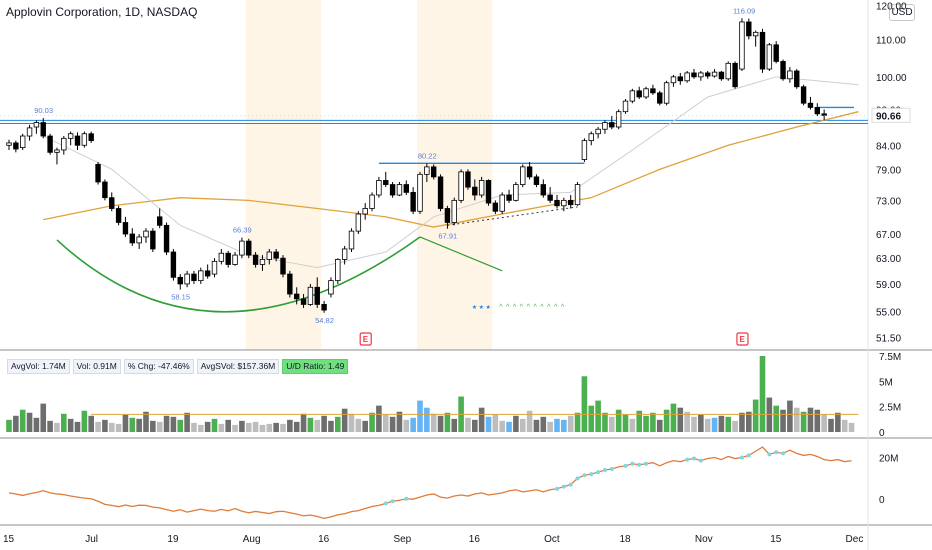  I want to click on pivot-label: 80.22, so click(427, 155).